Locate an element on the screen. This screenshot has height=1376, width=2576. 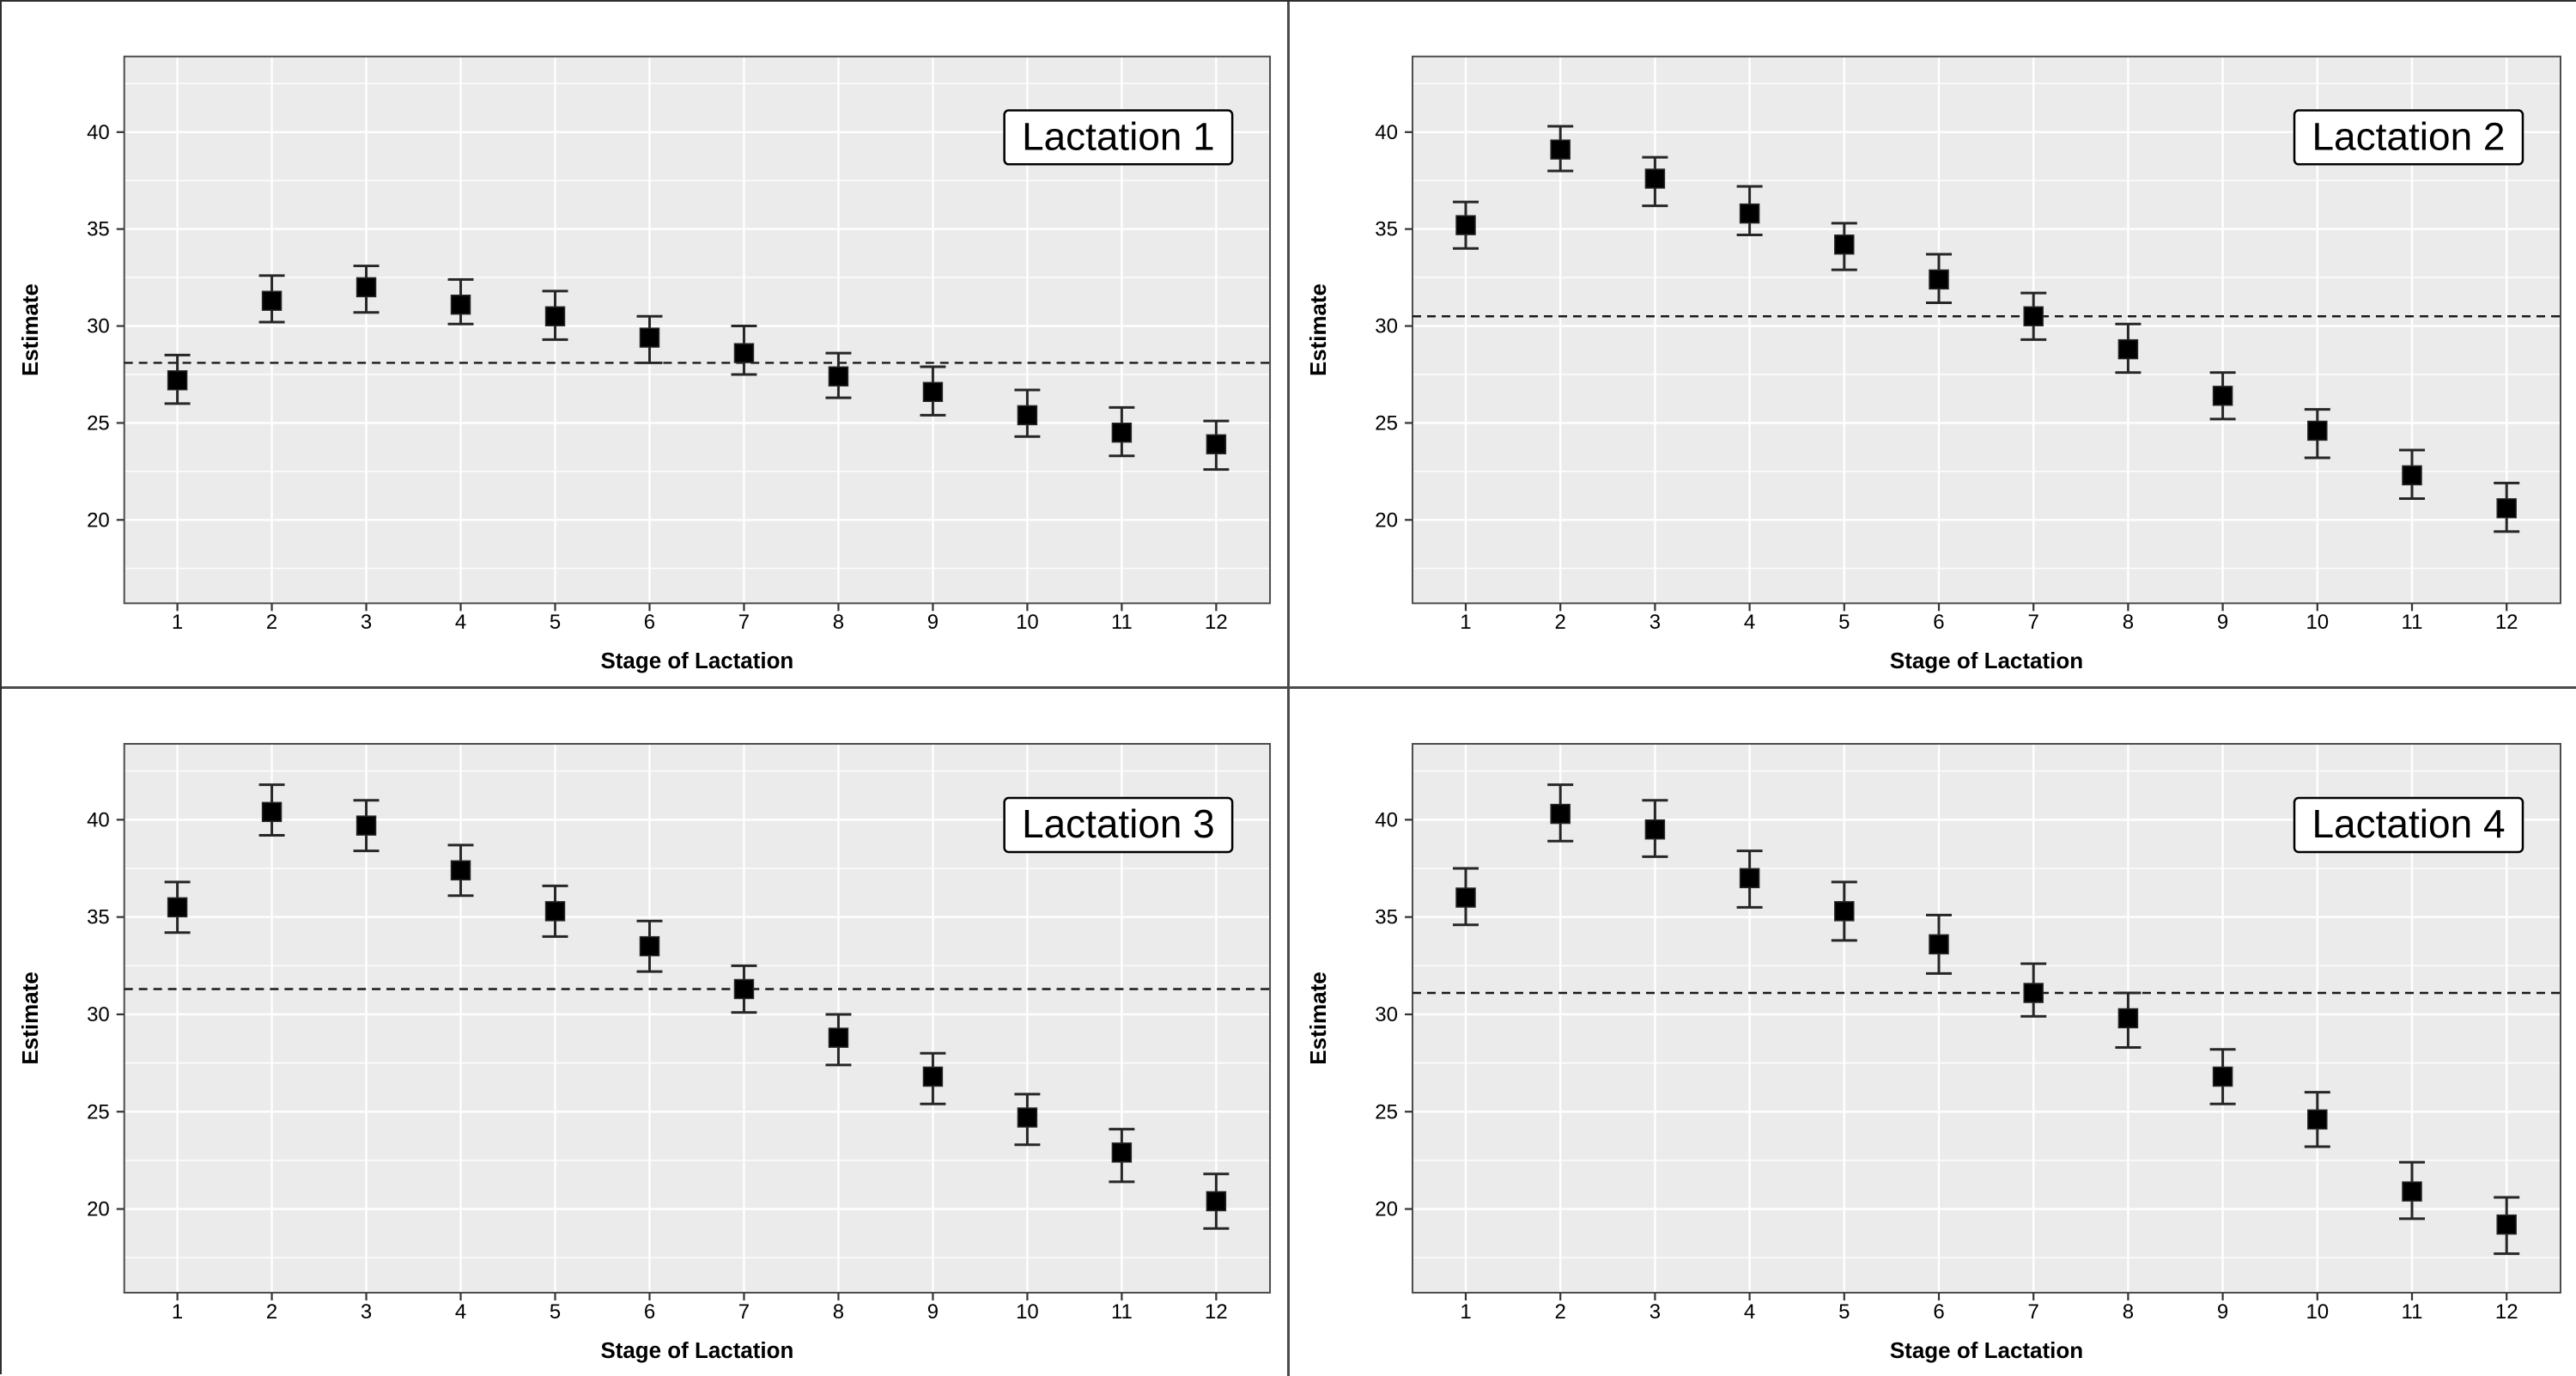
panel-label: Lactation 4 is located at coordinates (2408, 823).